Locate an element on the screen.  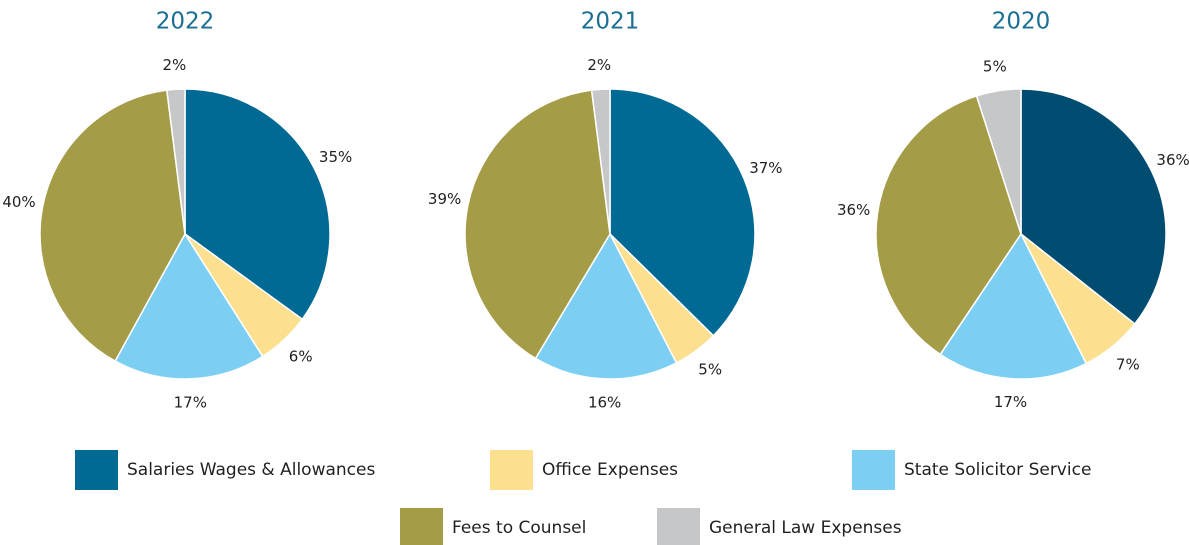
legend-label: Fees to Counsel is located at coordinates (519, 528).